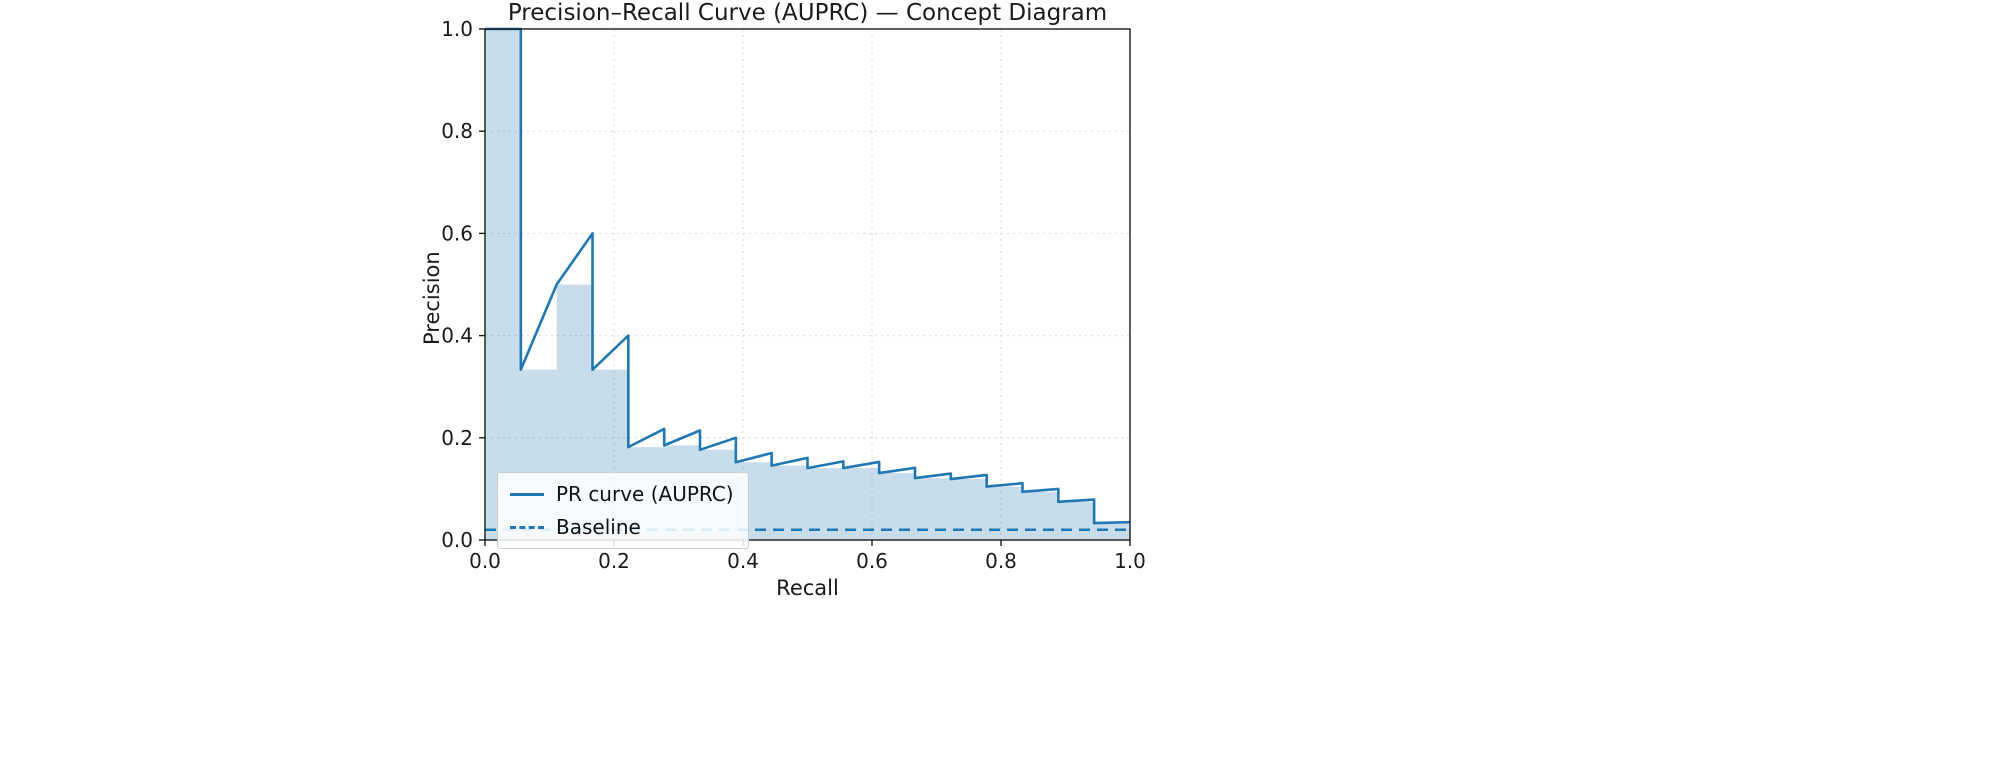 The height and width of the screenshot is (769, 2008). What do you see at coordinates (623, 510) in the screenshot?
I see `legend: PR curve (AUPRC) Baseline` at bounding box center [623, 510].